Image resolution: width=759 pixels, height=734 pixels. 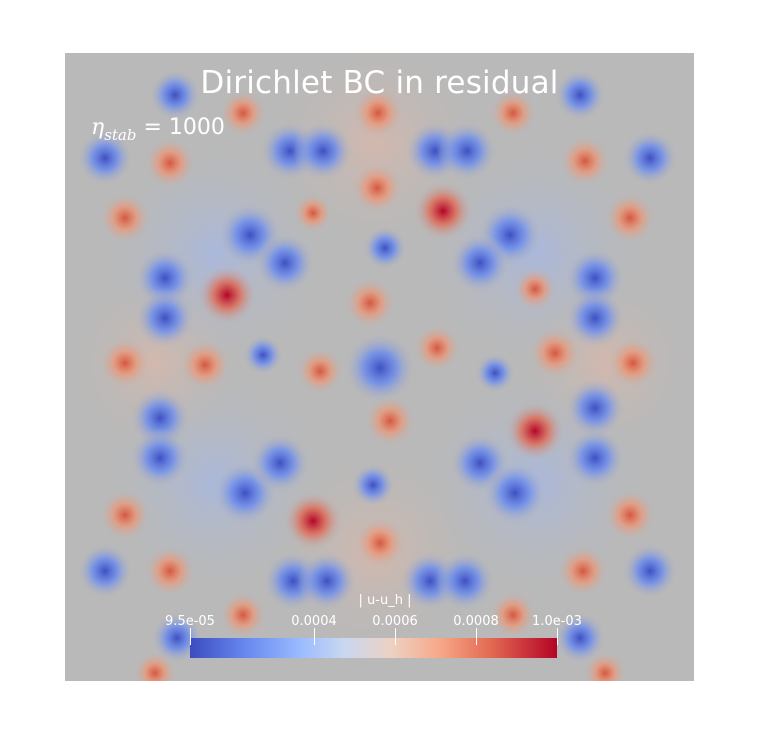 I want to click on colorbar-title: | u-u_h |, so click(x=385, y=600).